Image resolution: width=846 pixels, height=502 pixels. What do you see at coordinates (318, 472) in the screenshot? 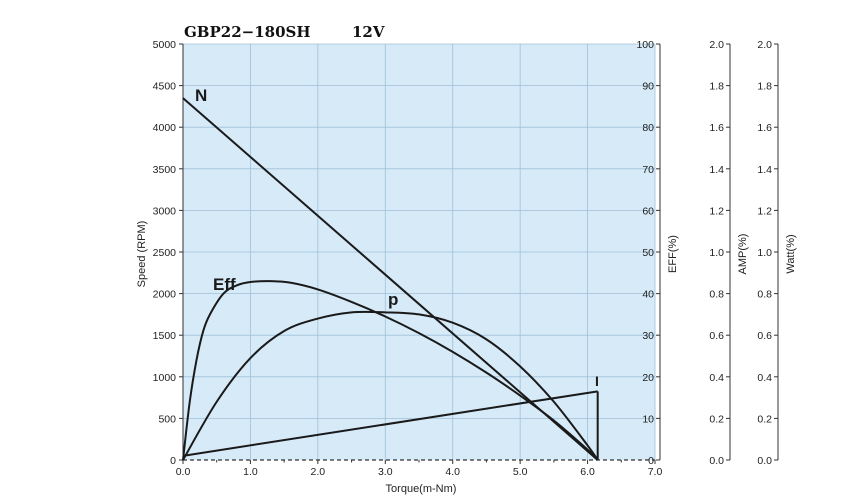
I see `x-tick-label: 2.0` at bounding box center [318, 472].